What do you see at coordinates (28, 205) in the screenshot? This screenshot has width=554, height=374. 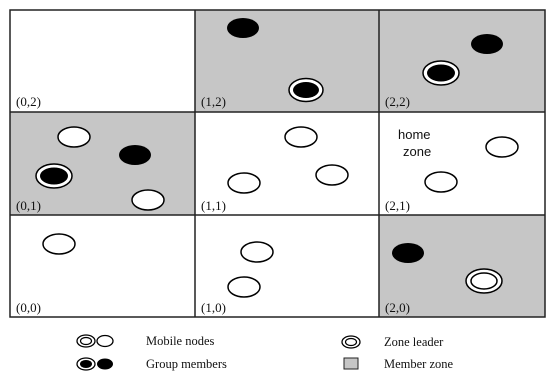 I see `zone-label-0-1: (0,1)` at bounding box center [28, 205].